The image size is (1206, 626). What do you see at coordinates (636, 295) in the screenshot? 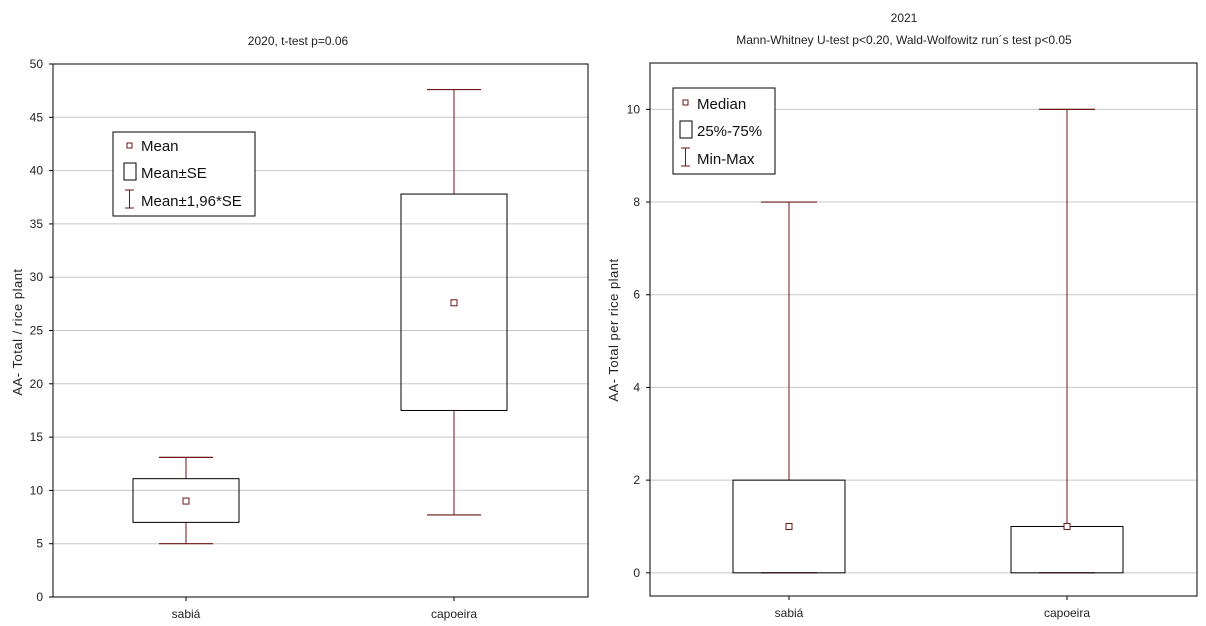
I see `y-tick-label: 6` at bounding box center [636, 295].